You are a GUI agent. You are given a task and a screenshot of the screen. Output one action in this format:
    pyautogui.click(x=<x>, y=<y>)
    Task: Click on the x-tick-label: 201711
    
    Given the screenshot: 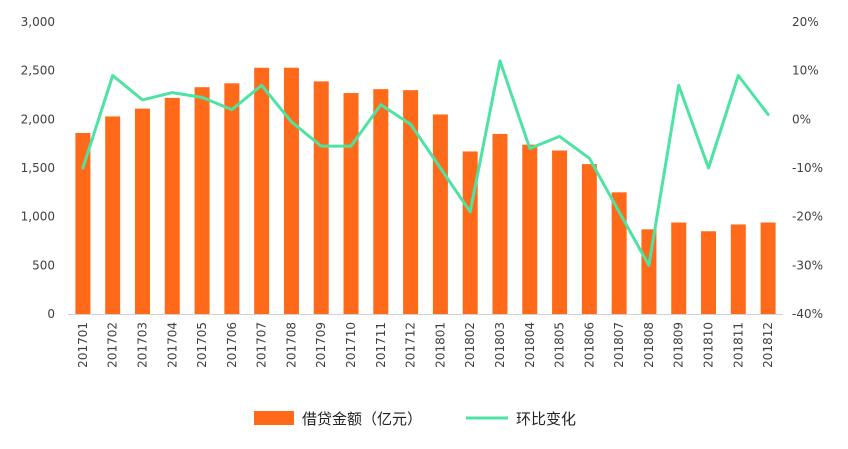 What is the action you would take?
    pyautogui.click(x=381, y=345)
    